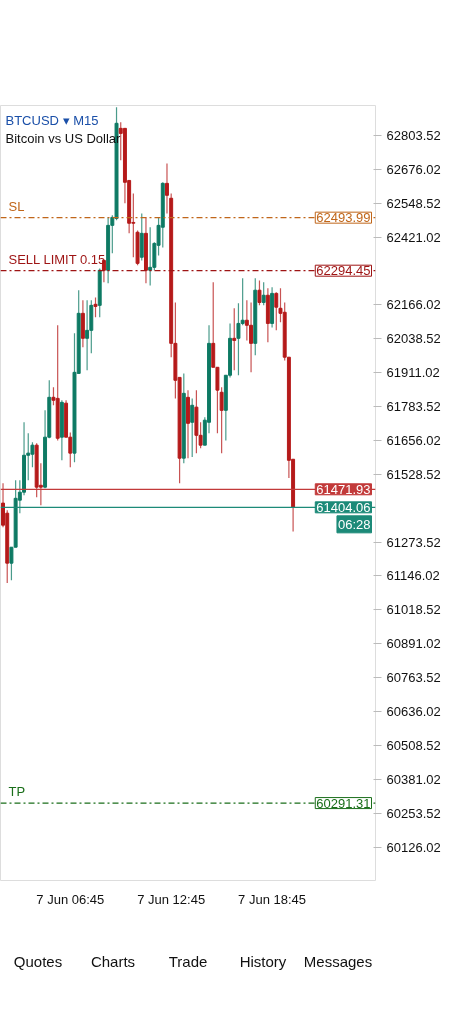 The width and height of the screenshot is (460, 1024). I want to click on x-tick-label: 7 Jun 06:45, so click(70, 899).